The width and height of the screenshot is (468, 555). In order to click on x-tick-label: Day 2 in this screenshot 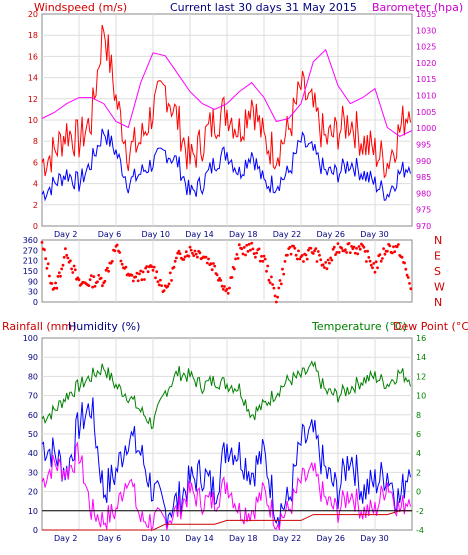, I will do `click(65, 234)`.